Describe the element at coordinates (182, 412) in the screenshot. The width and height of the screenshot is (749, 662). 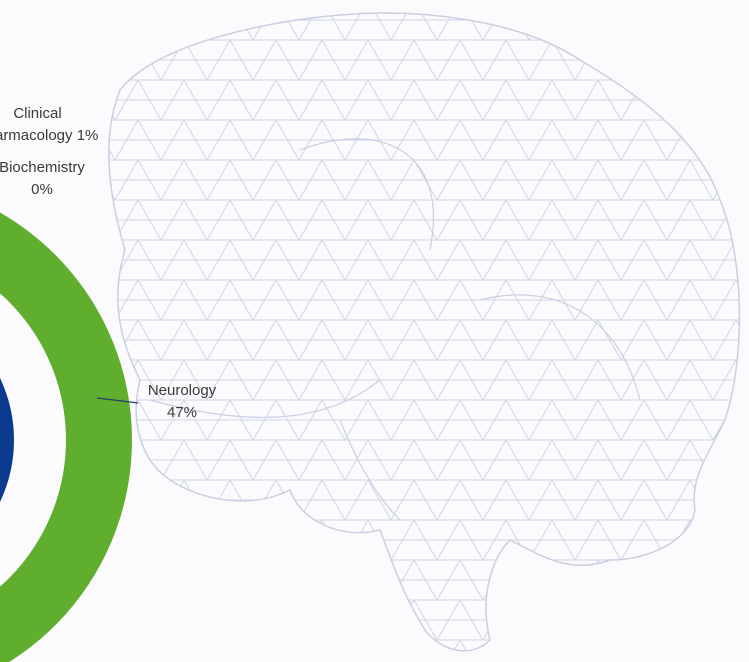
I see `value-label: 47%` at that location.